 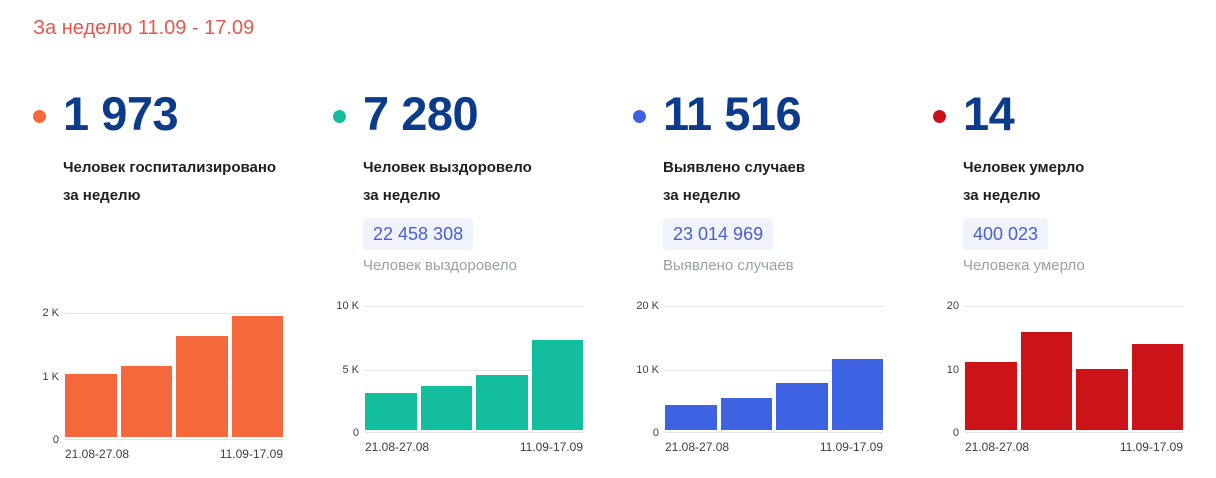 I want to click on y-axis-tick: 2 K, so click(x=50, y=313).